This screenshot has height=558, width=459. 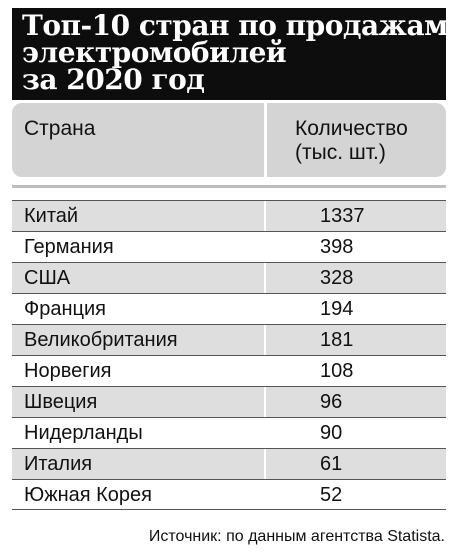 I want to click on value-cell: 61, so click(x=331, y=464).